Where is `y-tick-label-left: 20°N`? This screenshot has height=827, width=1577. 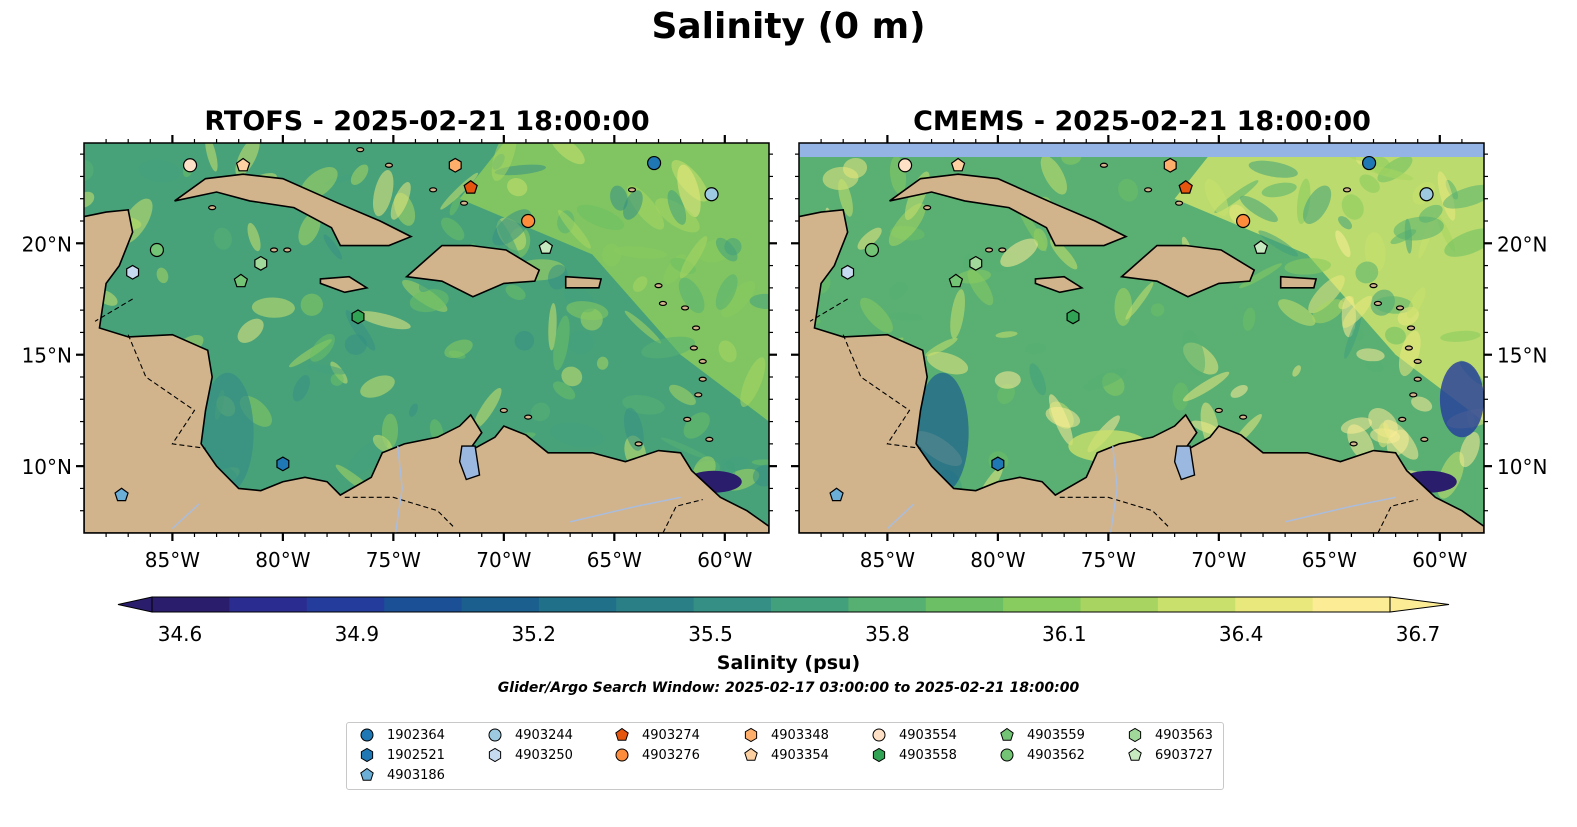
y-tick-label-left: 20°N is located at coordinates (47, 244).